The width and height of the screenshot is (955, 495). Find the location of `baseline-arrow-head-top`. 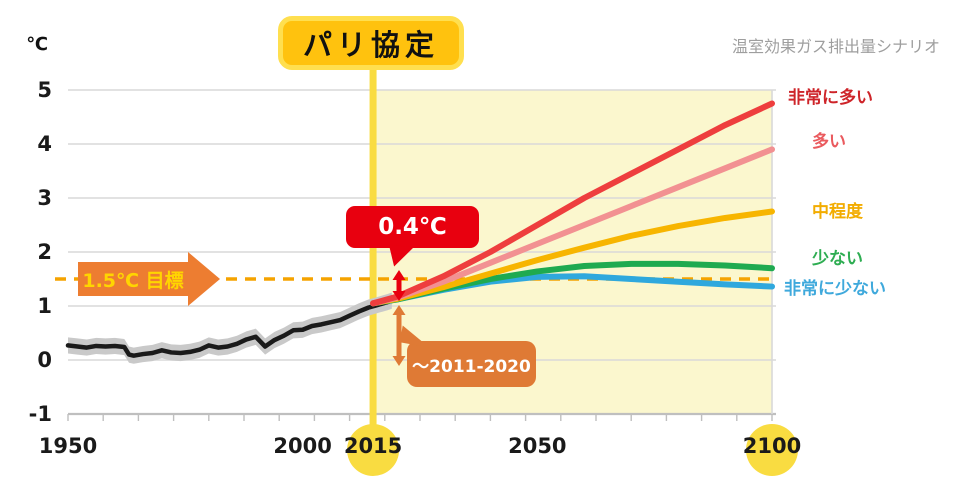

baseline-arrow-head-top is located at coordinates (399, 310).